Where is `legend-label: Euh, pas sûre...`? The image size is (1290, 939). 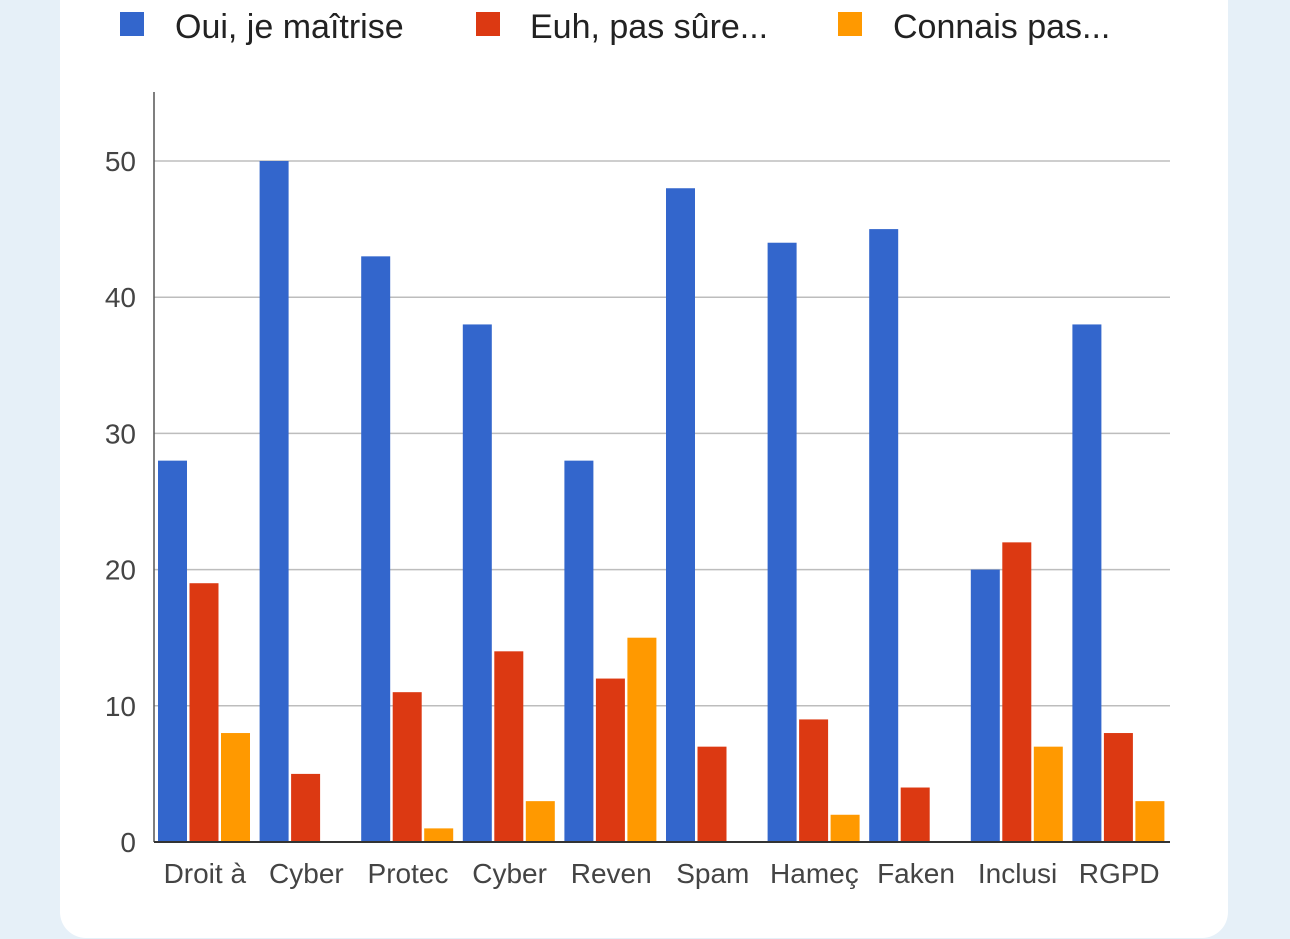
legend-label: Euh, pas sûre... is located at coordinates (649, 27).